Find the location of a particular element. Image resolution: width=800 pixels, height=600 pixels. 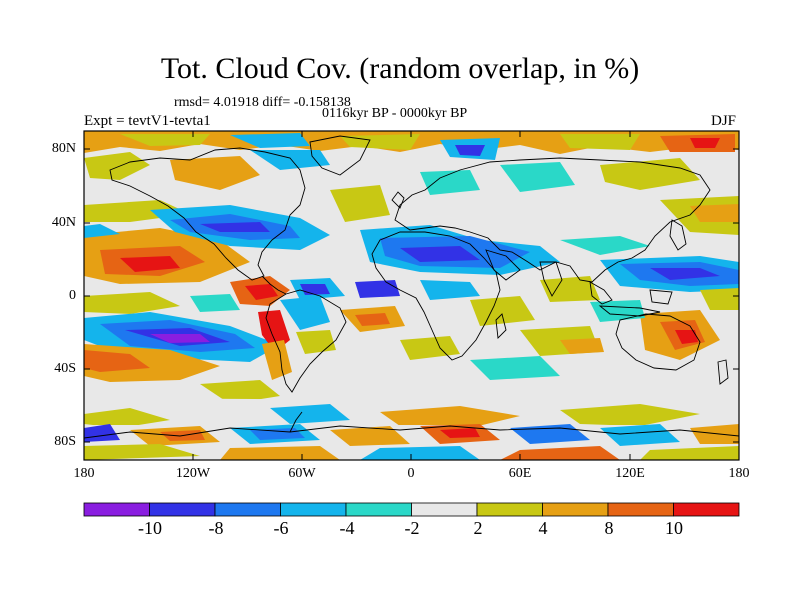

x-label-60w: 60W is located at coordinates (302, 473).